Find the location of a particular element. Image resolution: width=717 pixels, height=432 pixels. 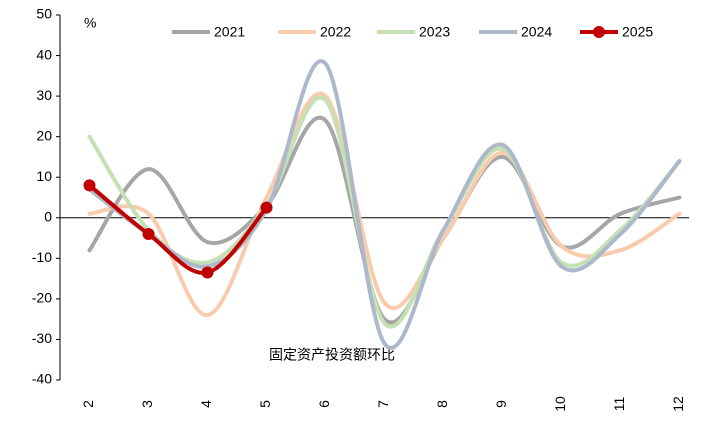

x-tick-label: 6 is located at coordinates (324, 404).